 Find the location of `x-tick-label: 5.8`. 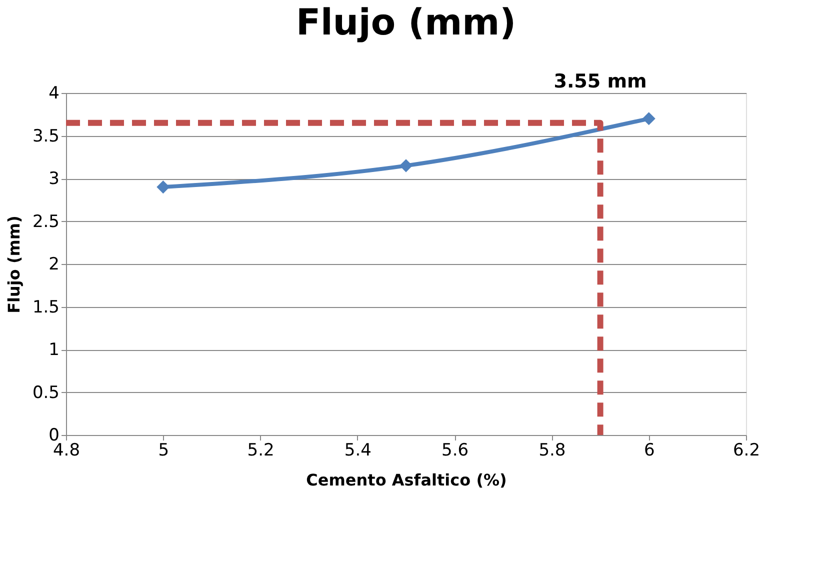

x-tick-label: 5.8 is located at coordinates (552, 450).